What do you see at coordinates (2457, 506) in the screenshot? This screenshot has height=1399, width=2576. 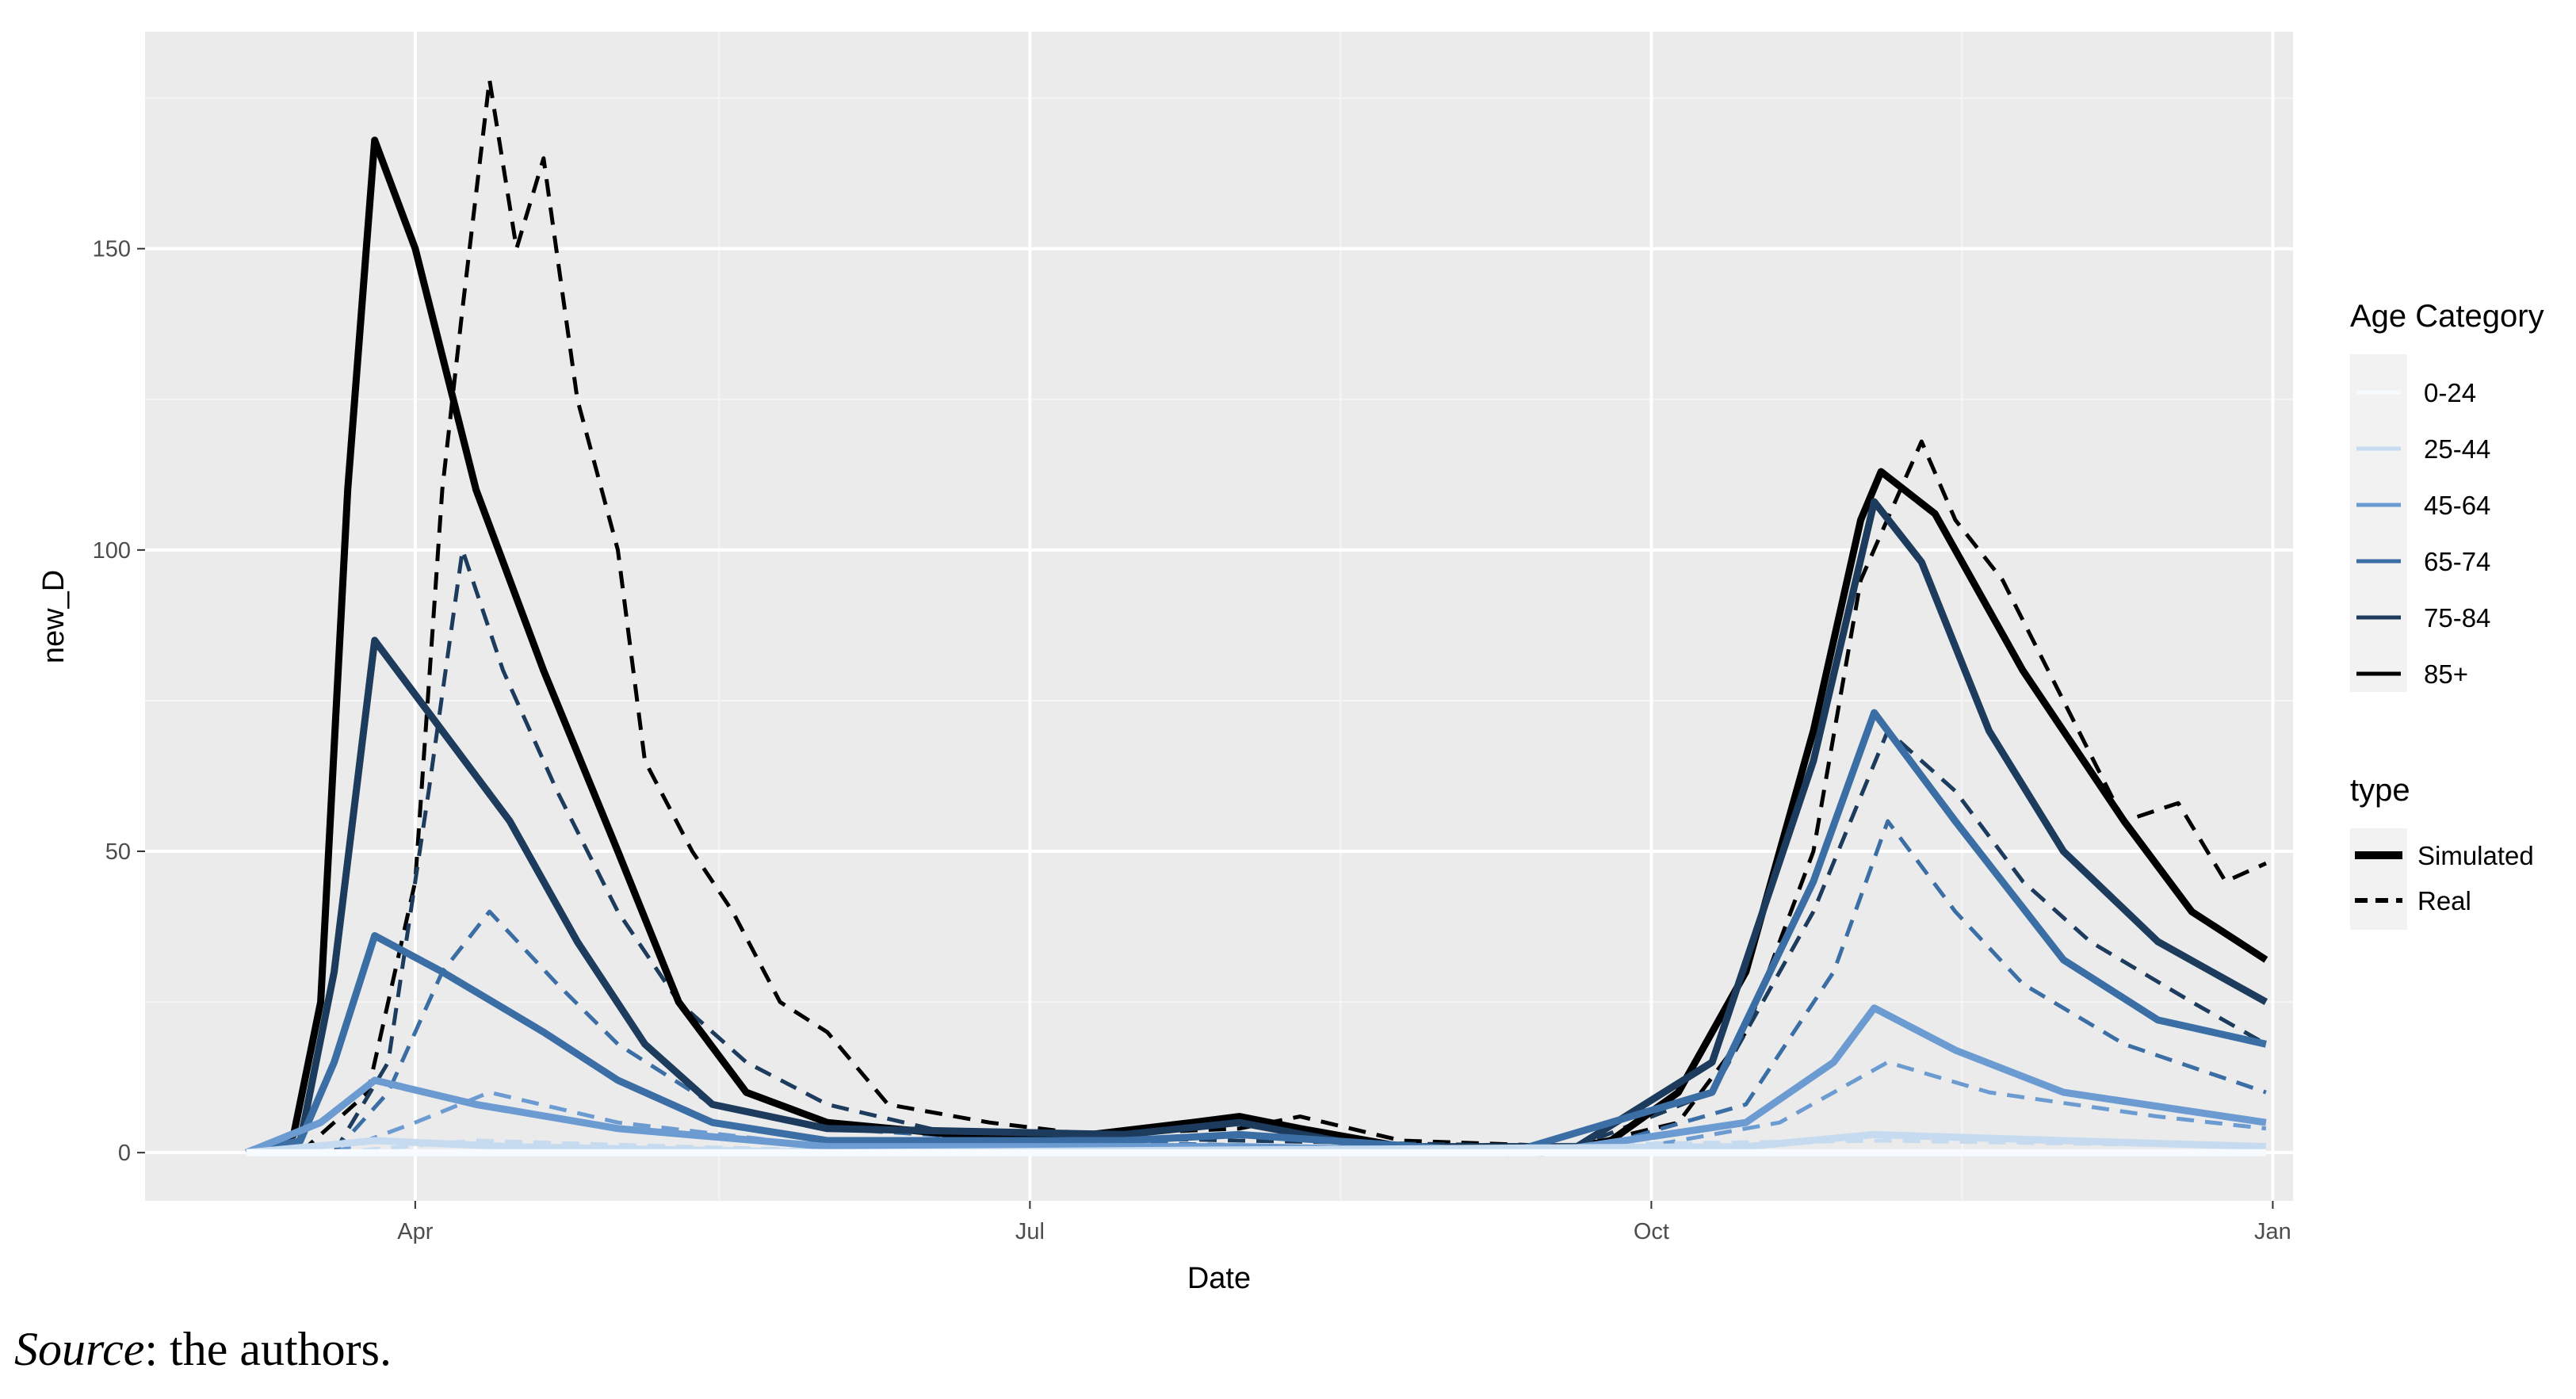 I see `legend-age-label: 45-64` at bounding box center [2457, 506].